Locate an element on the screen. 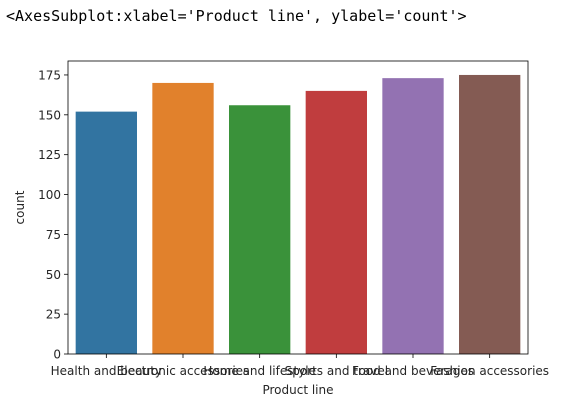 The image size is (580, 411). y-tick-label-3: 75 is located at coordinates (53, 235).